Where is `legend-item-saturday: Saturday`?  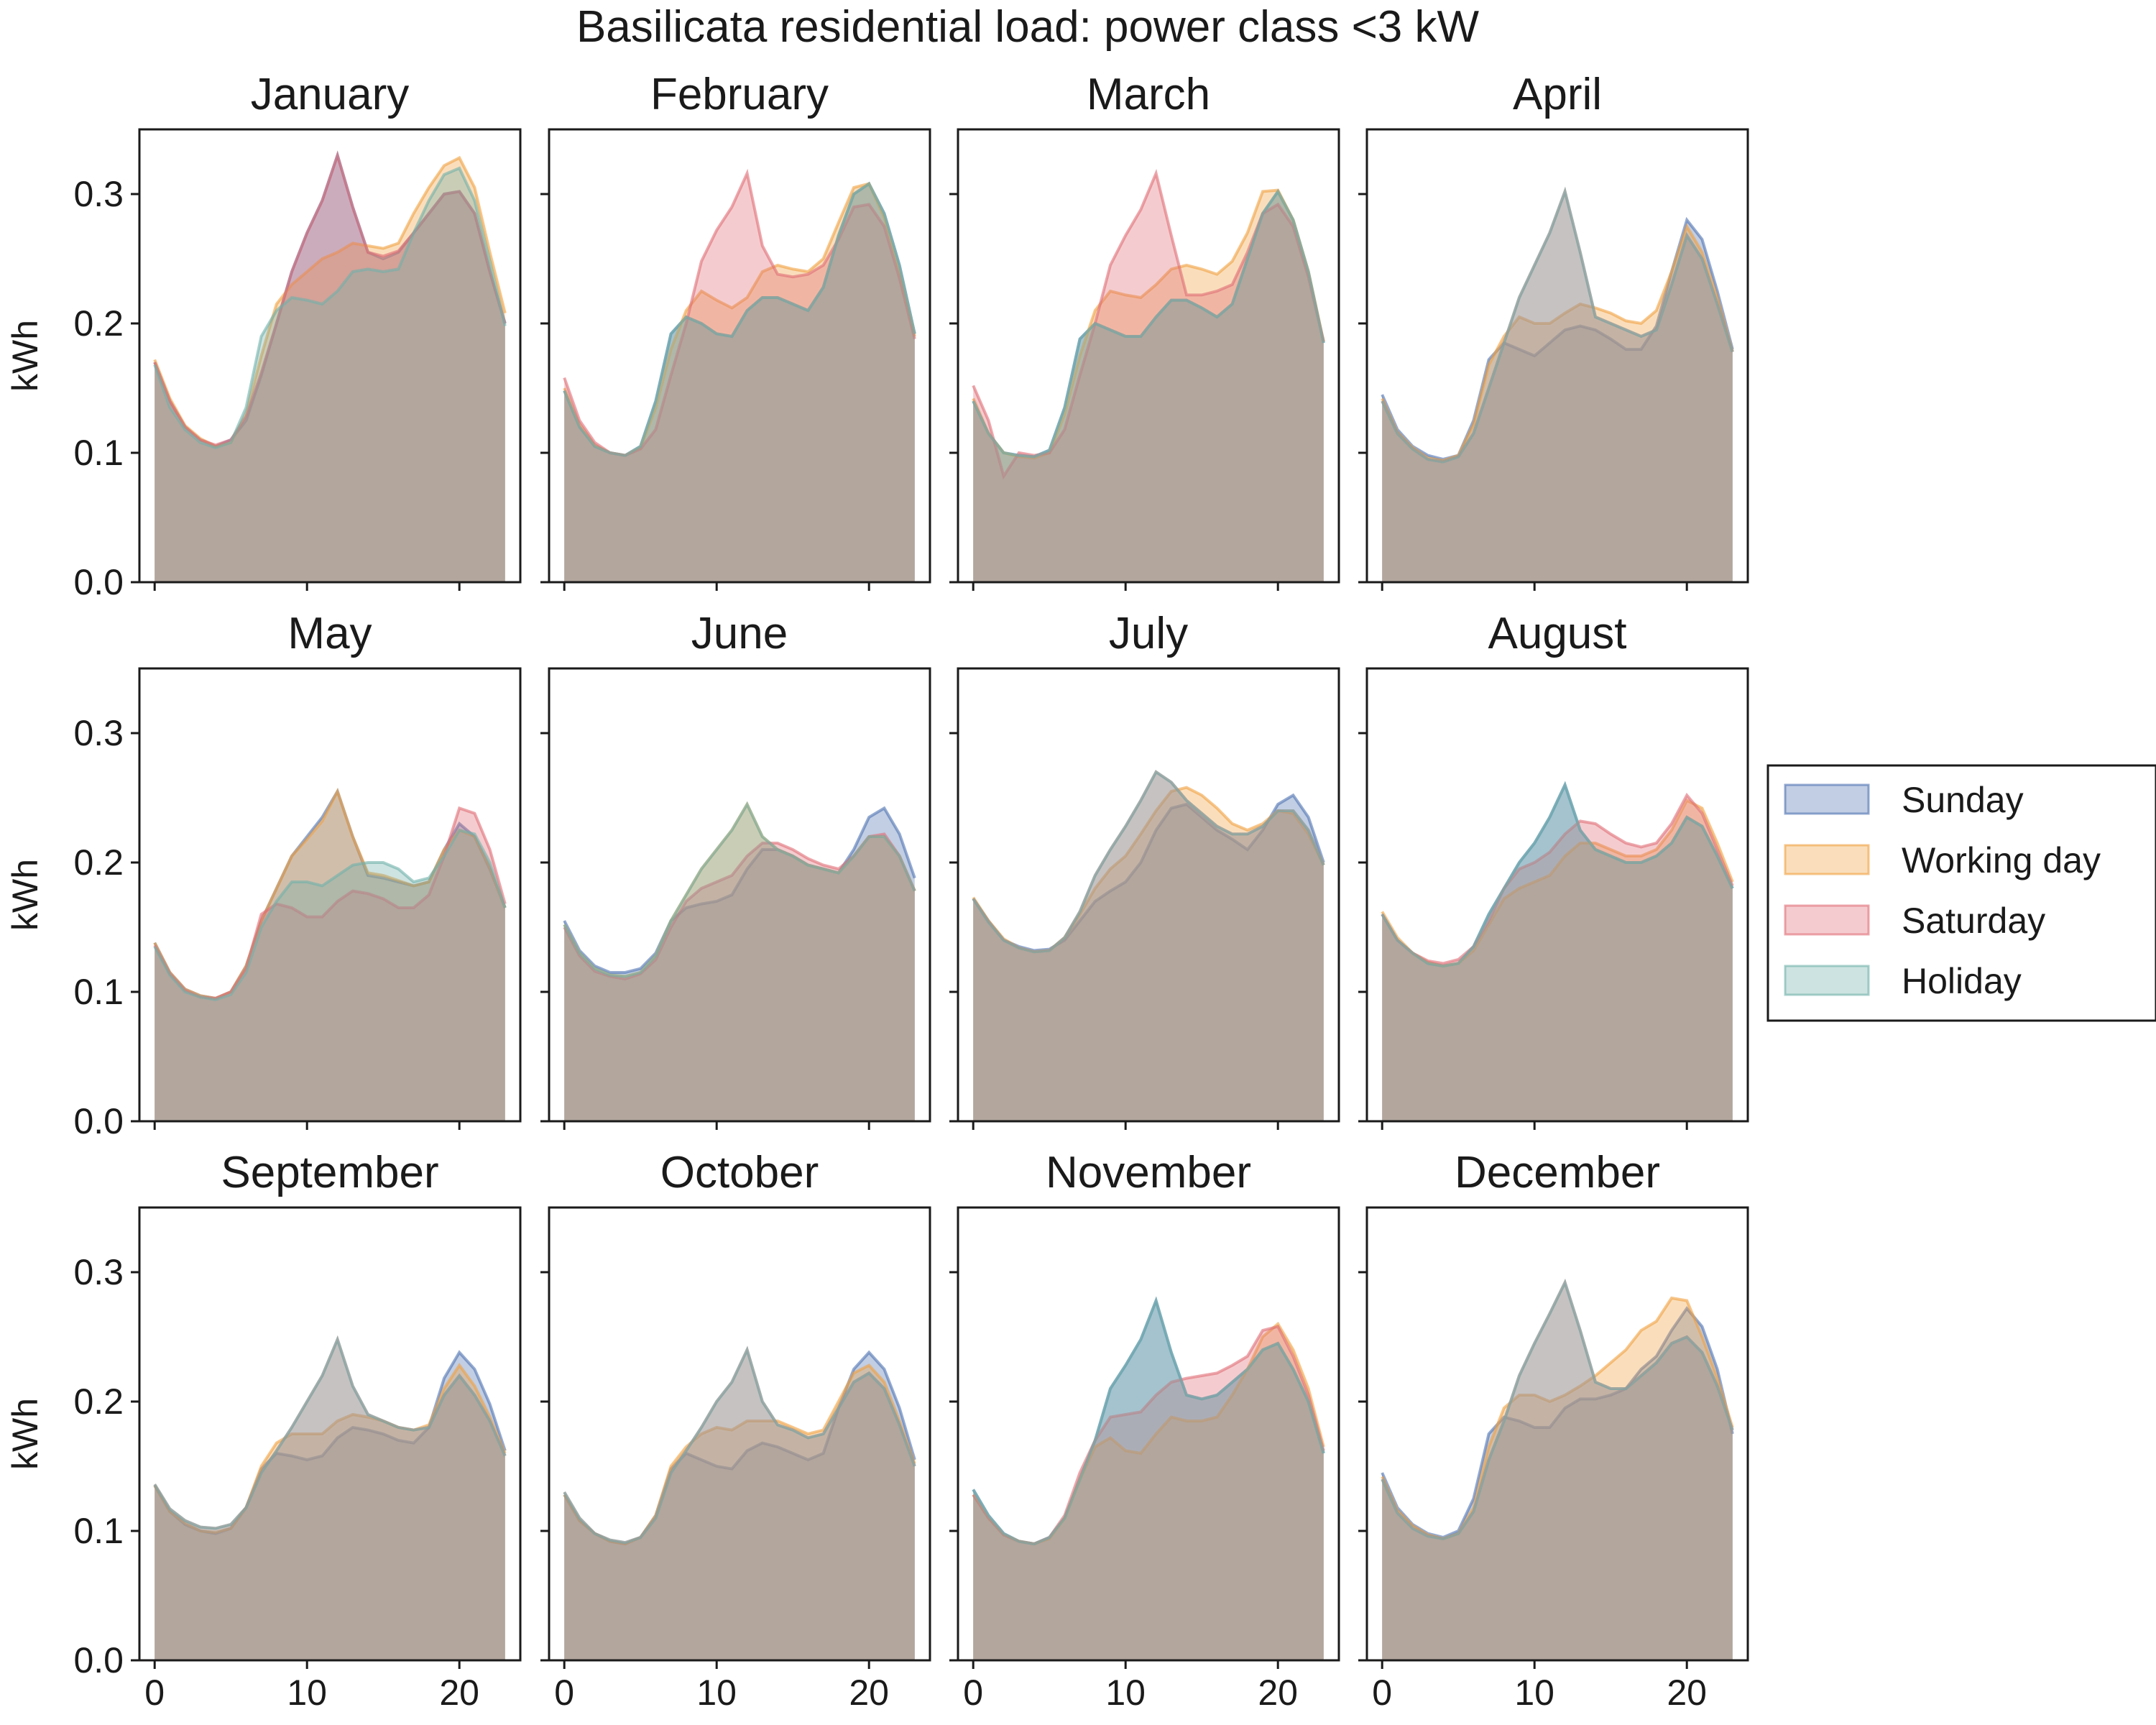
legend-item-saturday: Saturday is located at coordinates (1914, 921).